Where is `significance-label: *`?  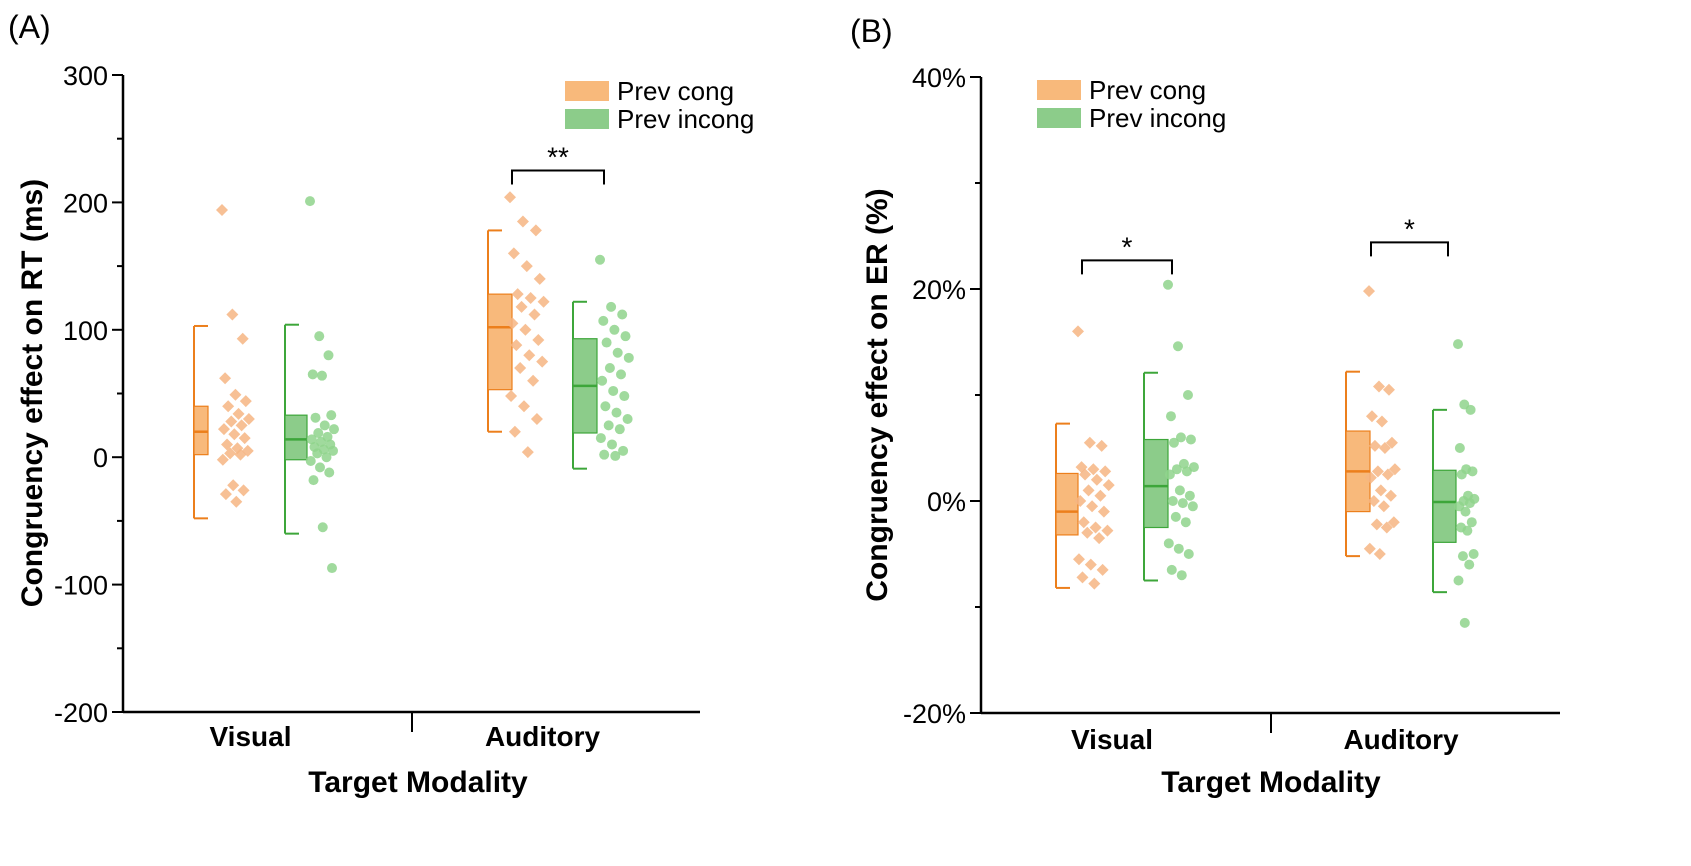
significance-label: * is located at coordinates (1127, 246).